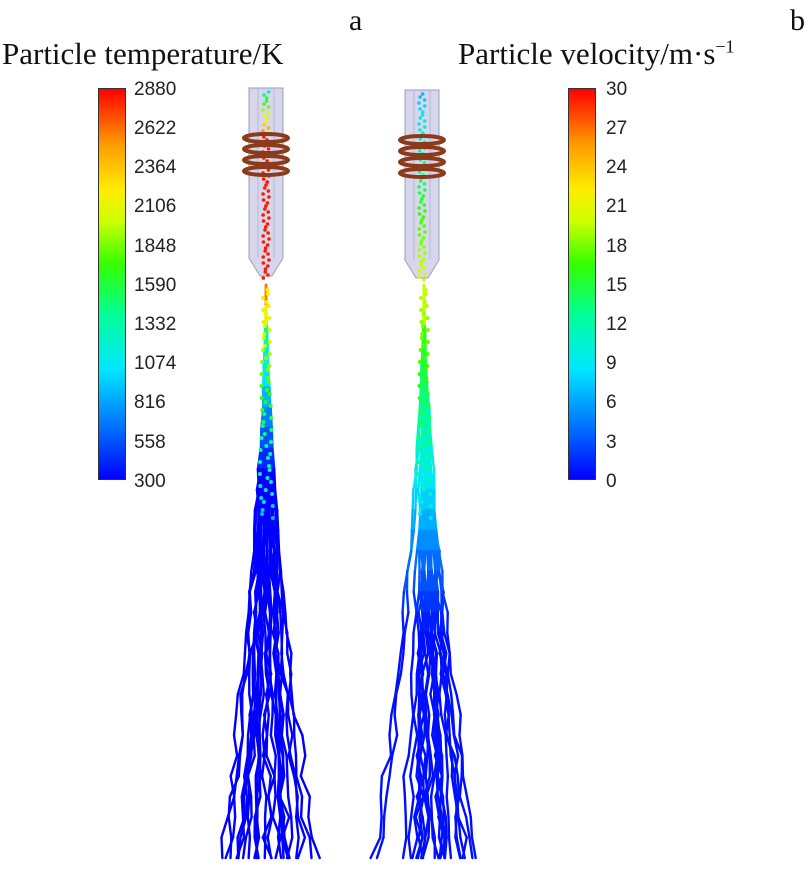  I want to click on velocity-tick: 0, so click(611, 481).